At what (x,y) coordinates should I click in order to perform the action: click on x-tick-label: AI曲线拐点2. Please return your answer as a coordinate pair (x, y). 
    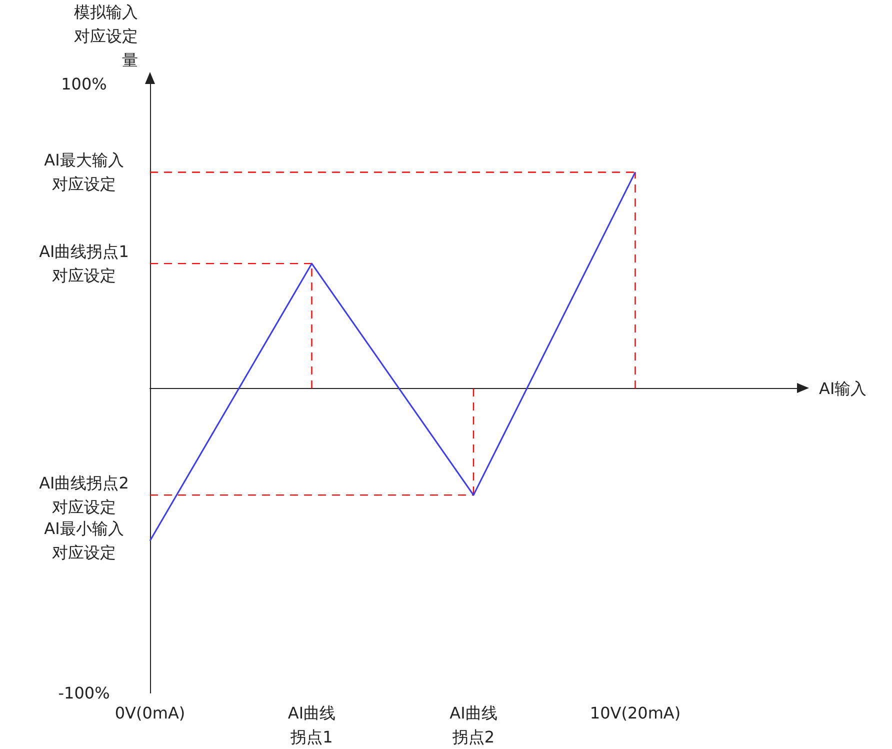
    Looking at the image, I should click on (474, 725).